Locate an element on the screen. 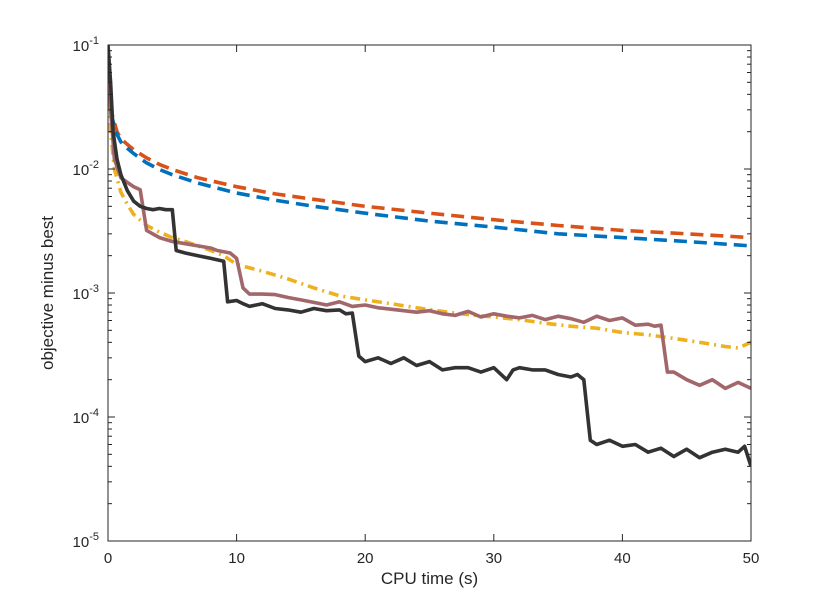 This screenshot has width=830, height=607. x-axis-label: CPU time (s) is located at coordinates (429, 578).